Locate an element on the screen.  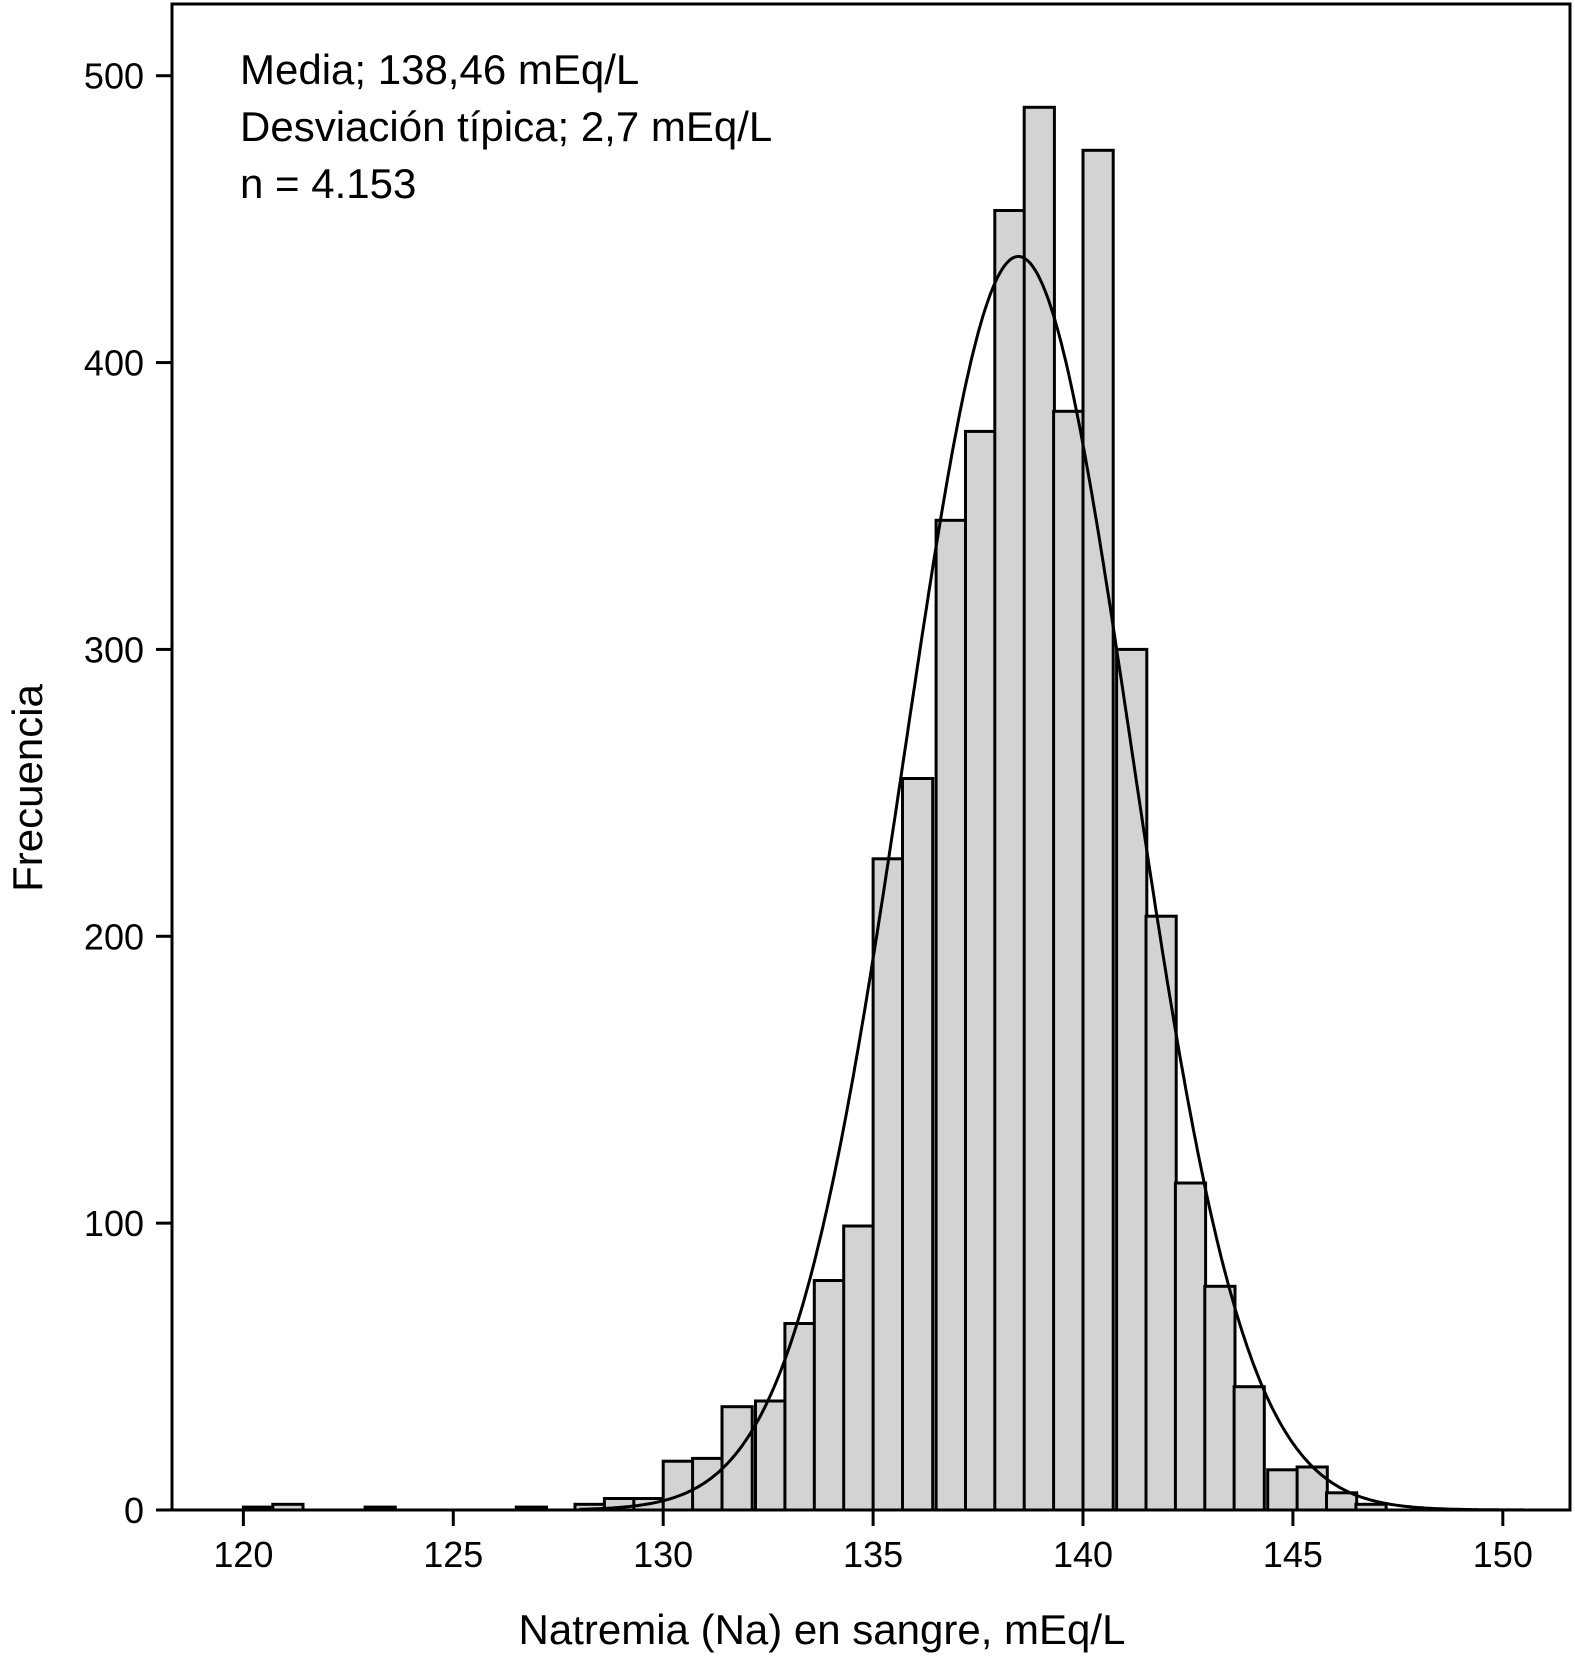
y-tick-label: 400 is located at coordinates (114, 363).